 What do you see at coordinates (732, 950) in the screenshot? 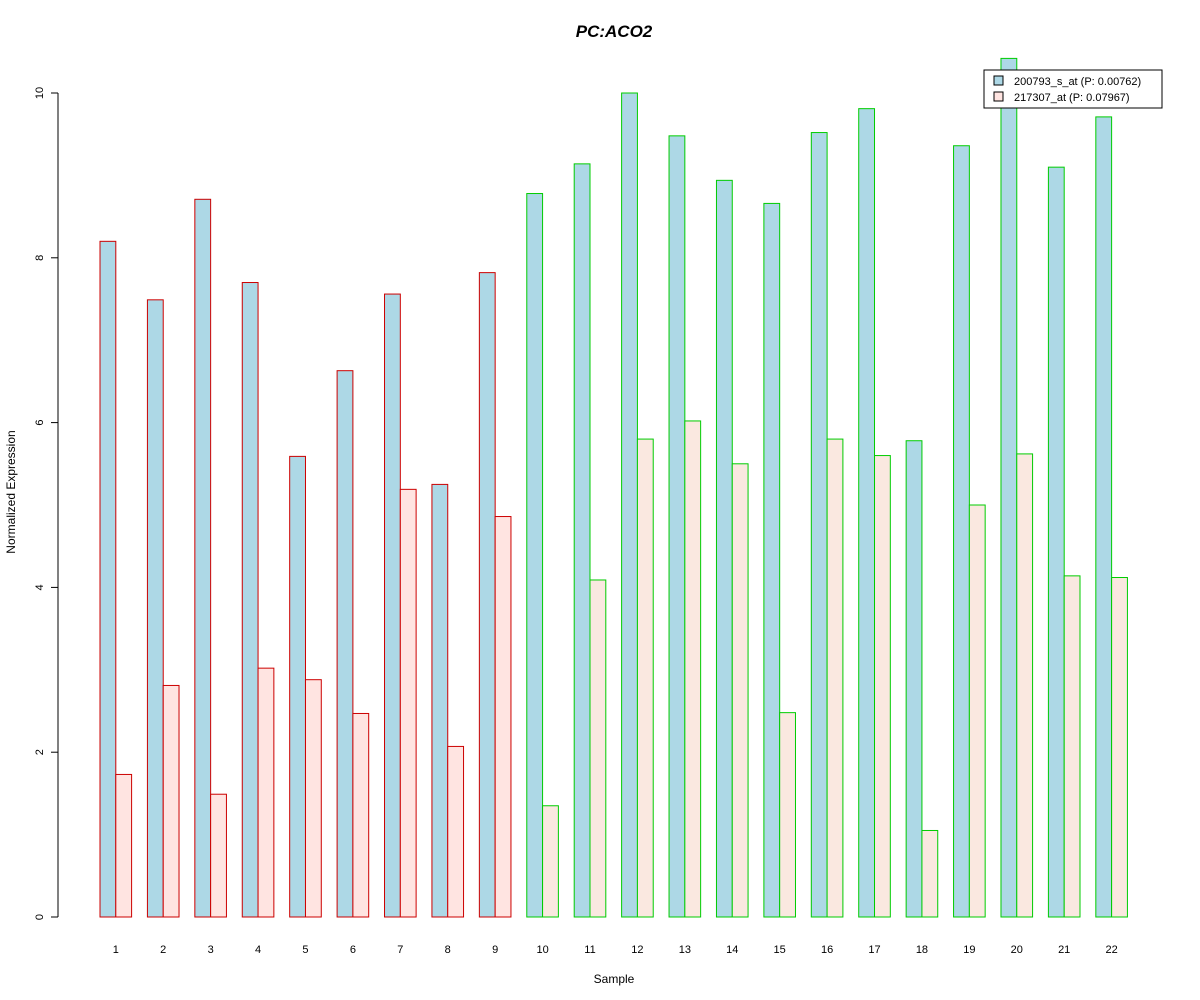
I see `x-tick-label: 14` at bounding box center [732, 950].